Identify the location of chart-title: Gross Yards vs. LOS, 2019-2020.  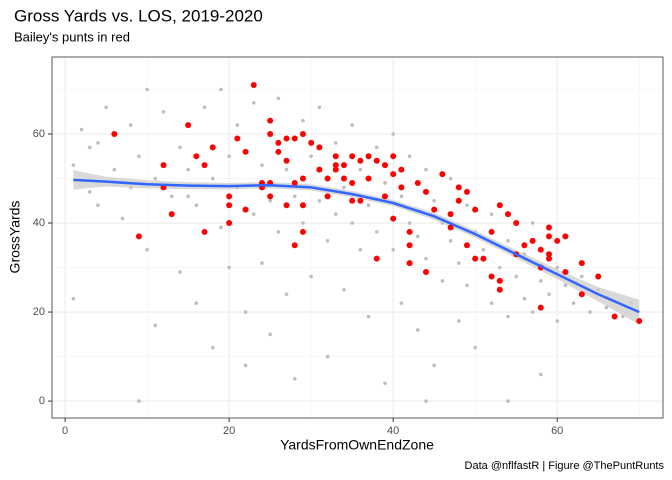
(138, 15).